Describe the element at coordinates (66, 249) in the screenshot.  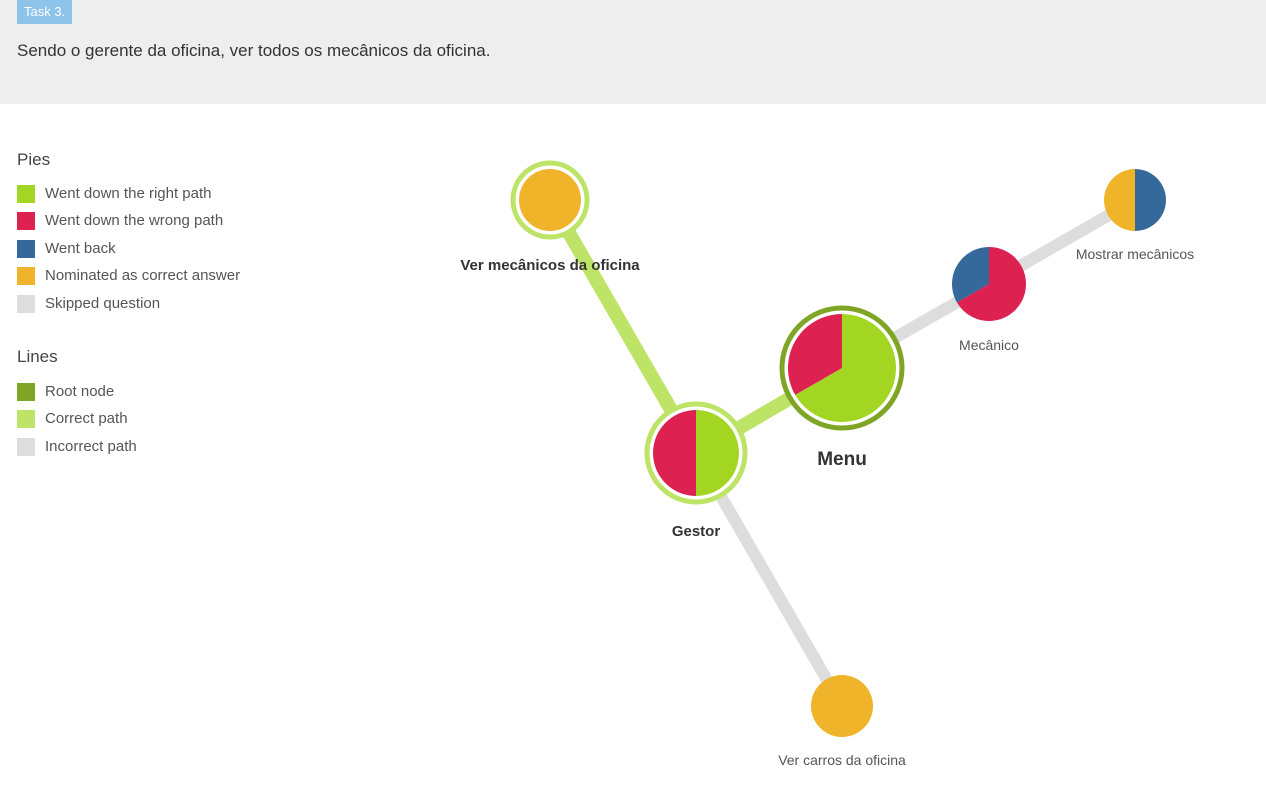
I see `legend-item-went-back: Went back` at that location.